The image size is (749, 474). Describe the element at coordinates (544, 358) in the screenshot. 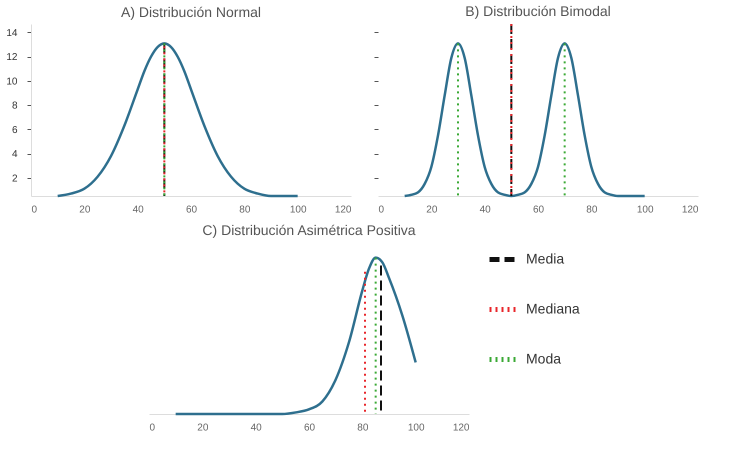

I see `legend-label: Moda` at that location.